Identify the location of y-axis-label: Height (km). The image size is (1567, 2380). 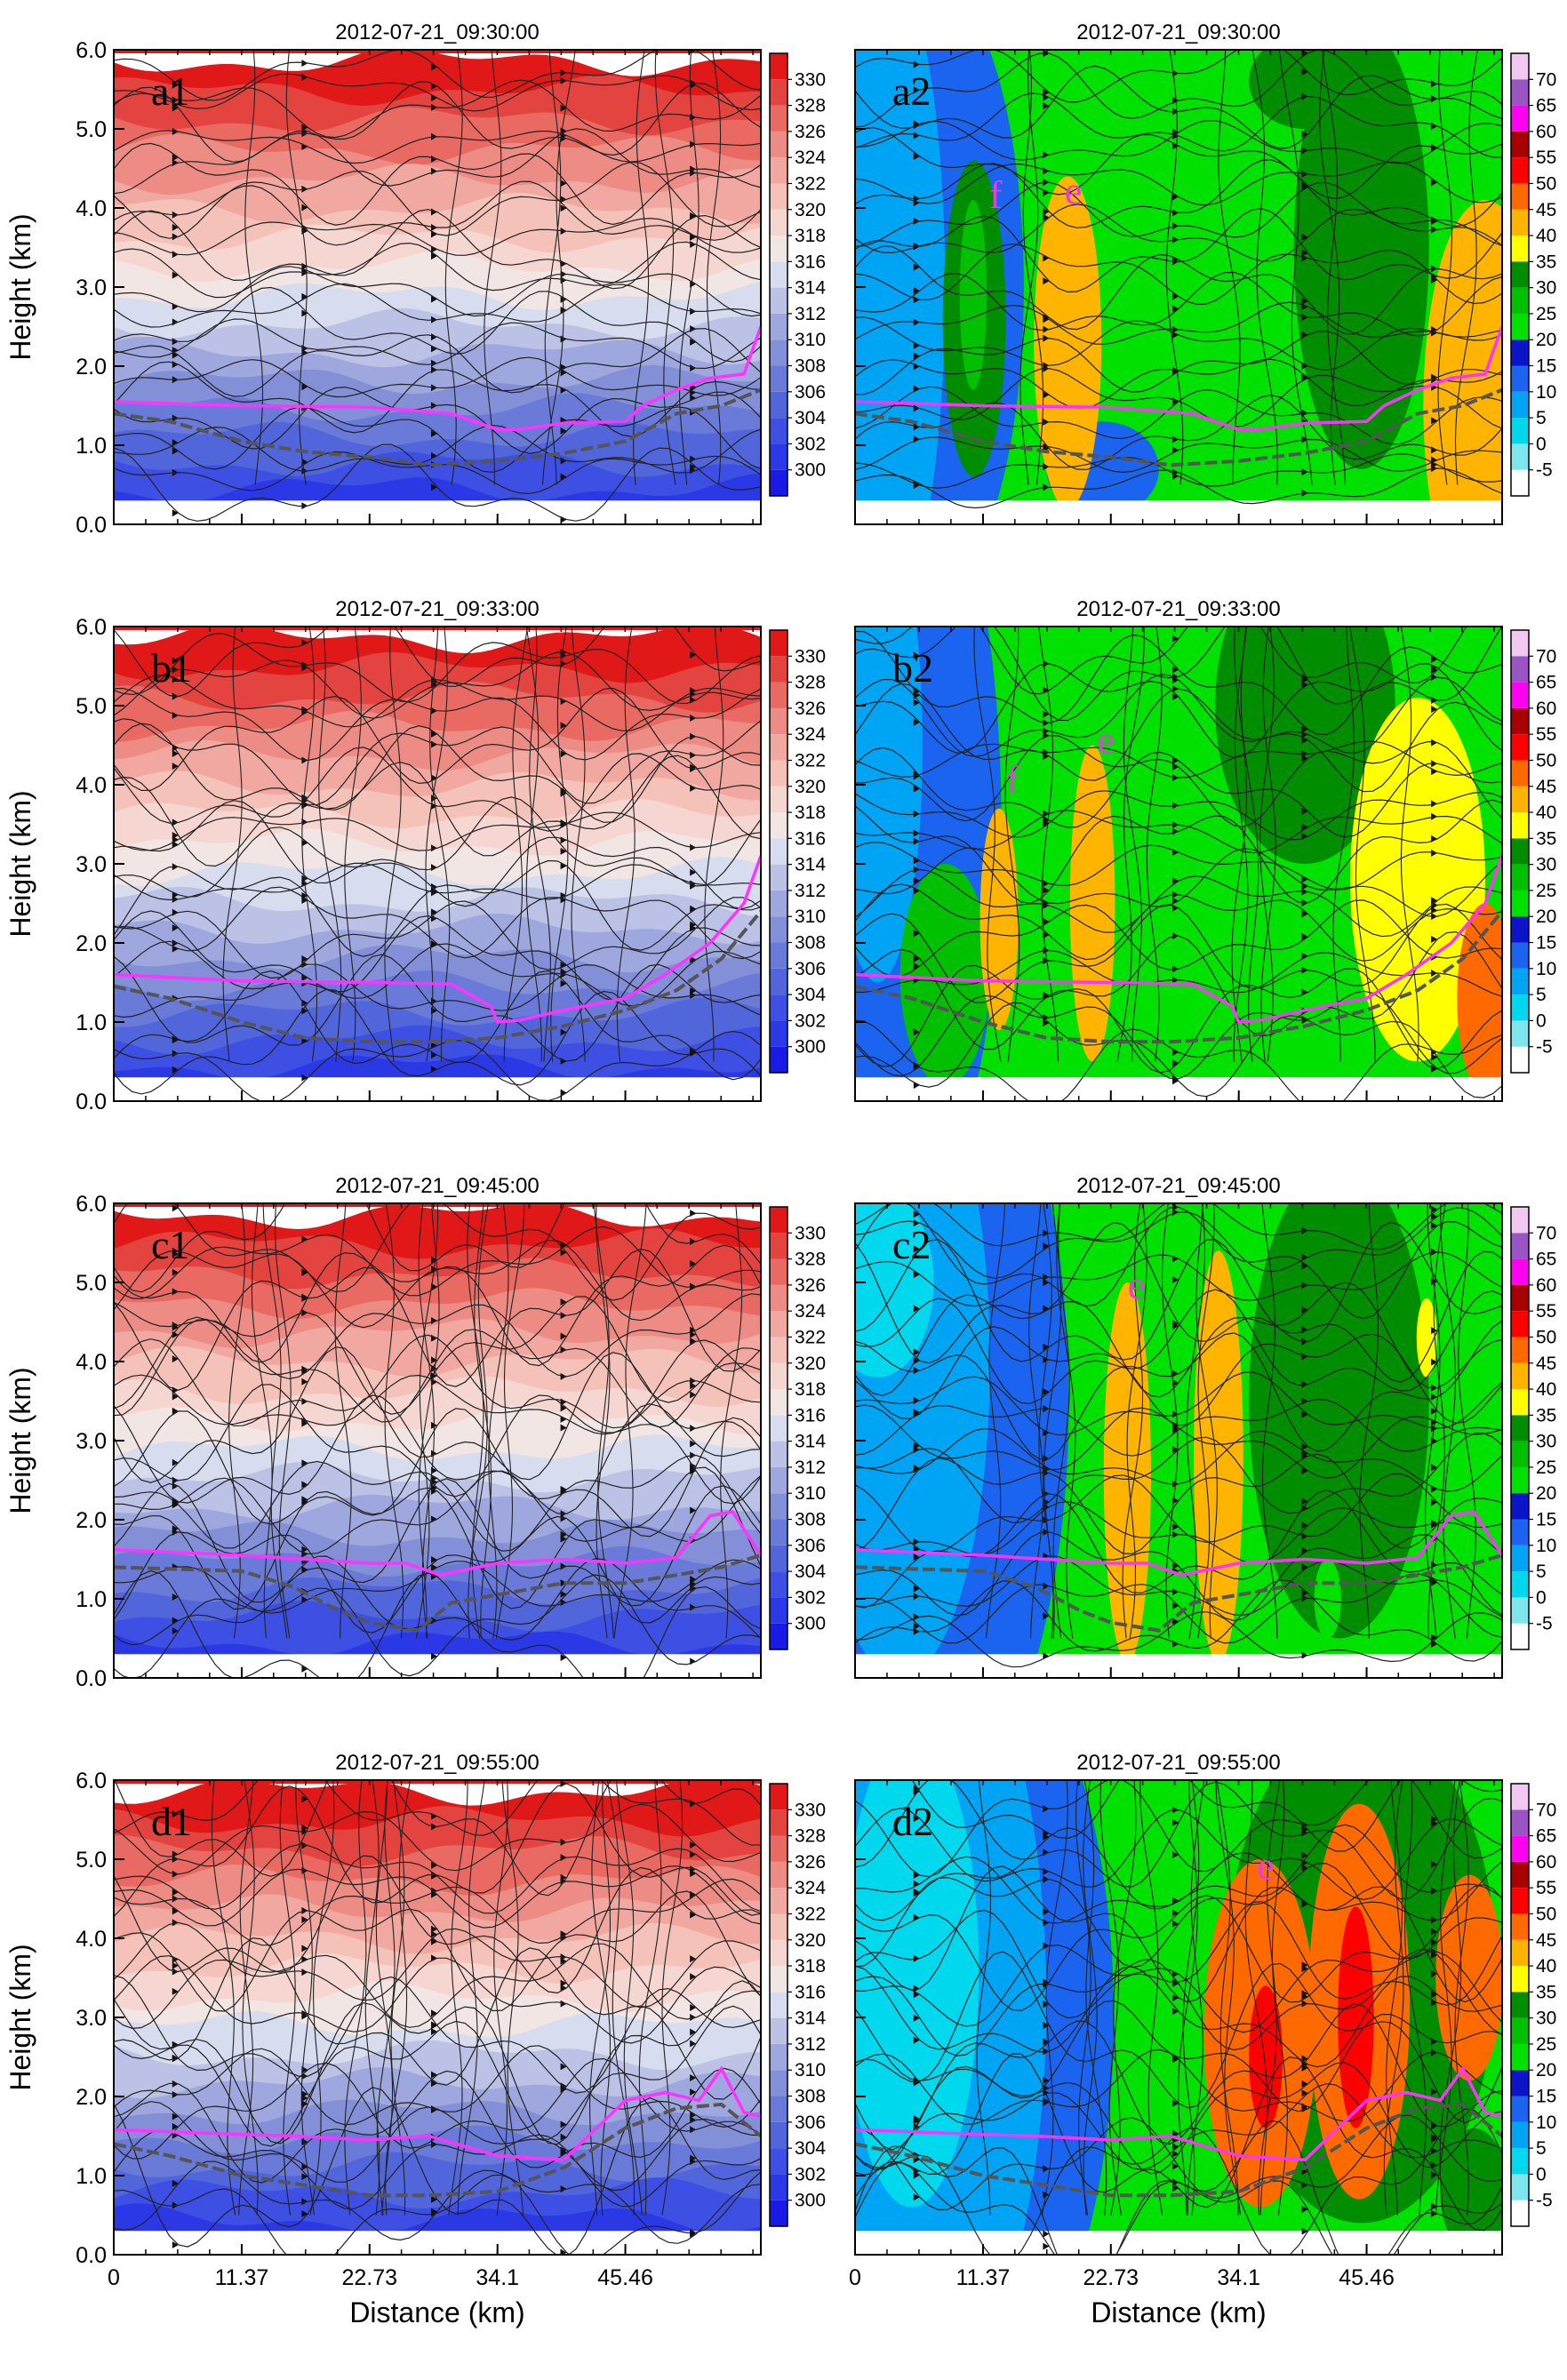
(20, 286).